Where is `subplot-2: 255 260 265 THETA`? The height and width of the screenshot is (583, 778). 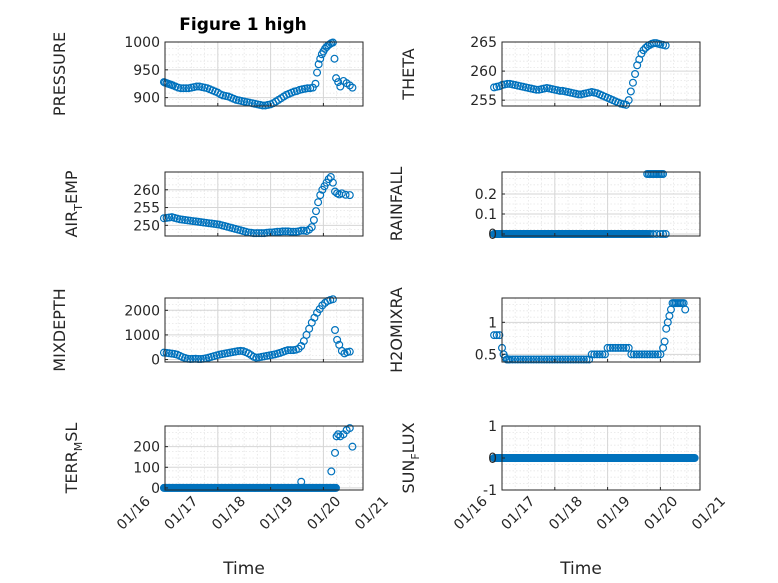
subplot-2: 255 260 265 THETA is located at coordinates (550, 72).